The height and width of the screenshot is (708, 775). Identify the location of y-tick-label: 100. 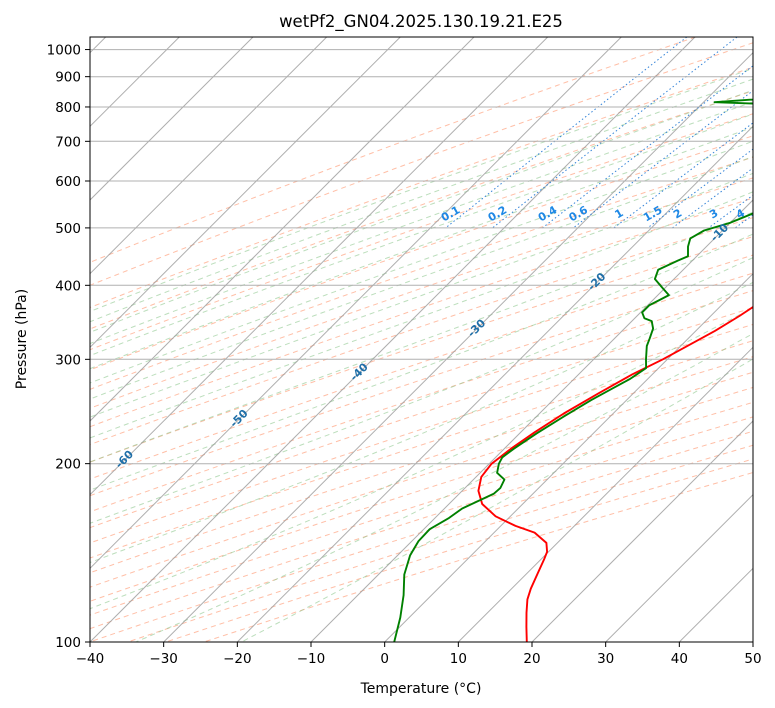
(68, 643).